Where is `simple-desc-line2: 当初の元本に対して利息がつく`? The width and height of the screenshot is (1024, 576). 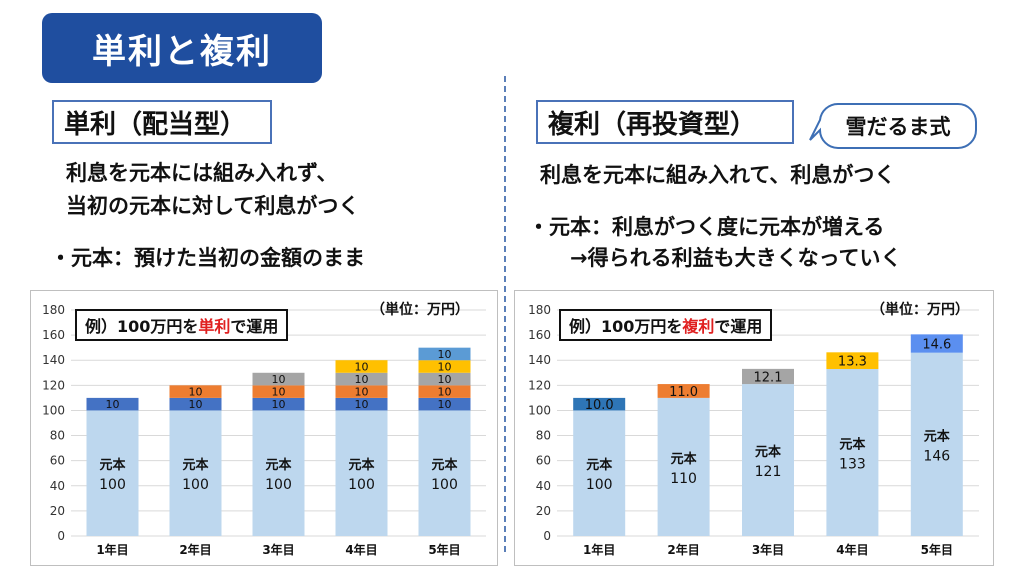 simple-desc-line2: 当初の元本に対して利息がつく is located at coordinates (213, 206).